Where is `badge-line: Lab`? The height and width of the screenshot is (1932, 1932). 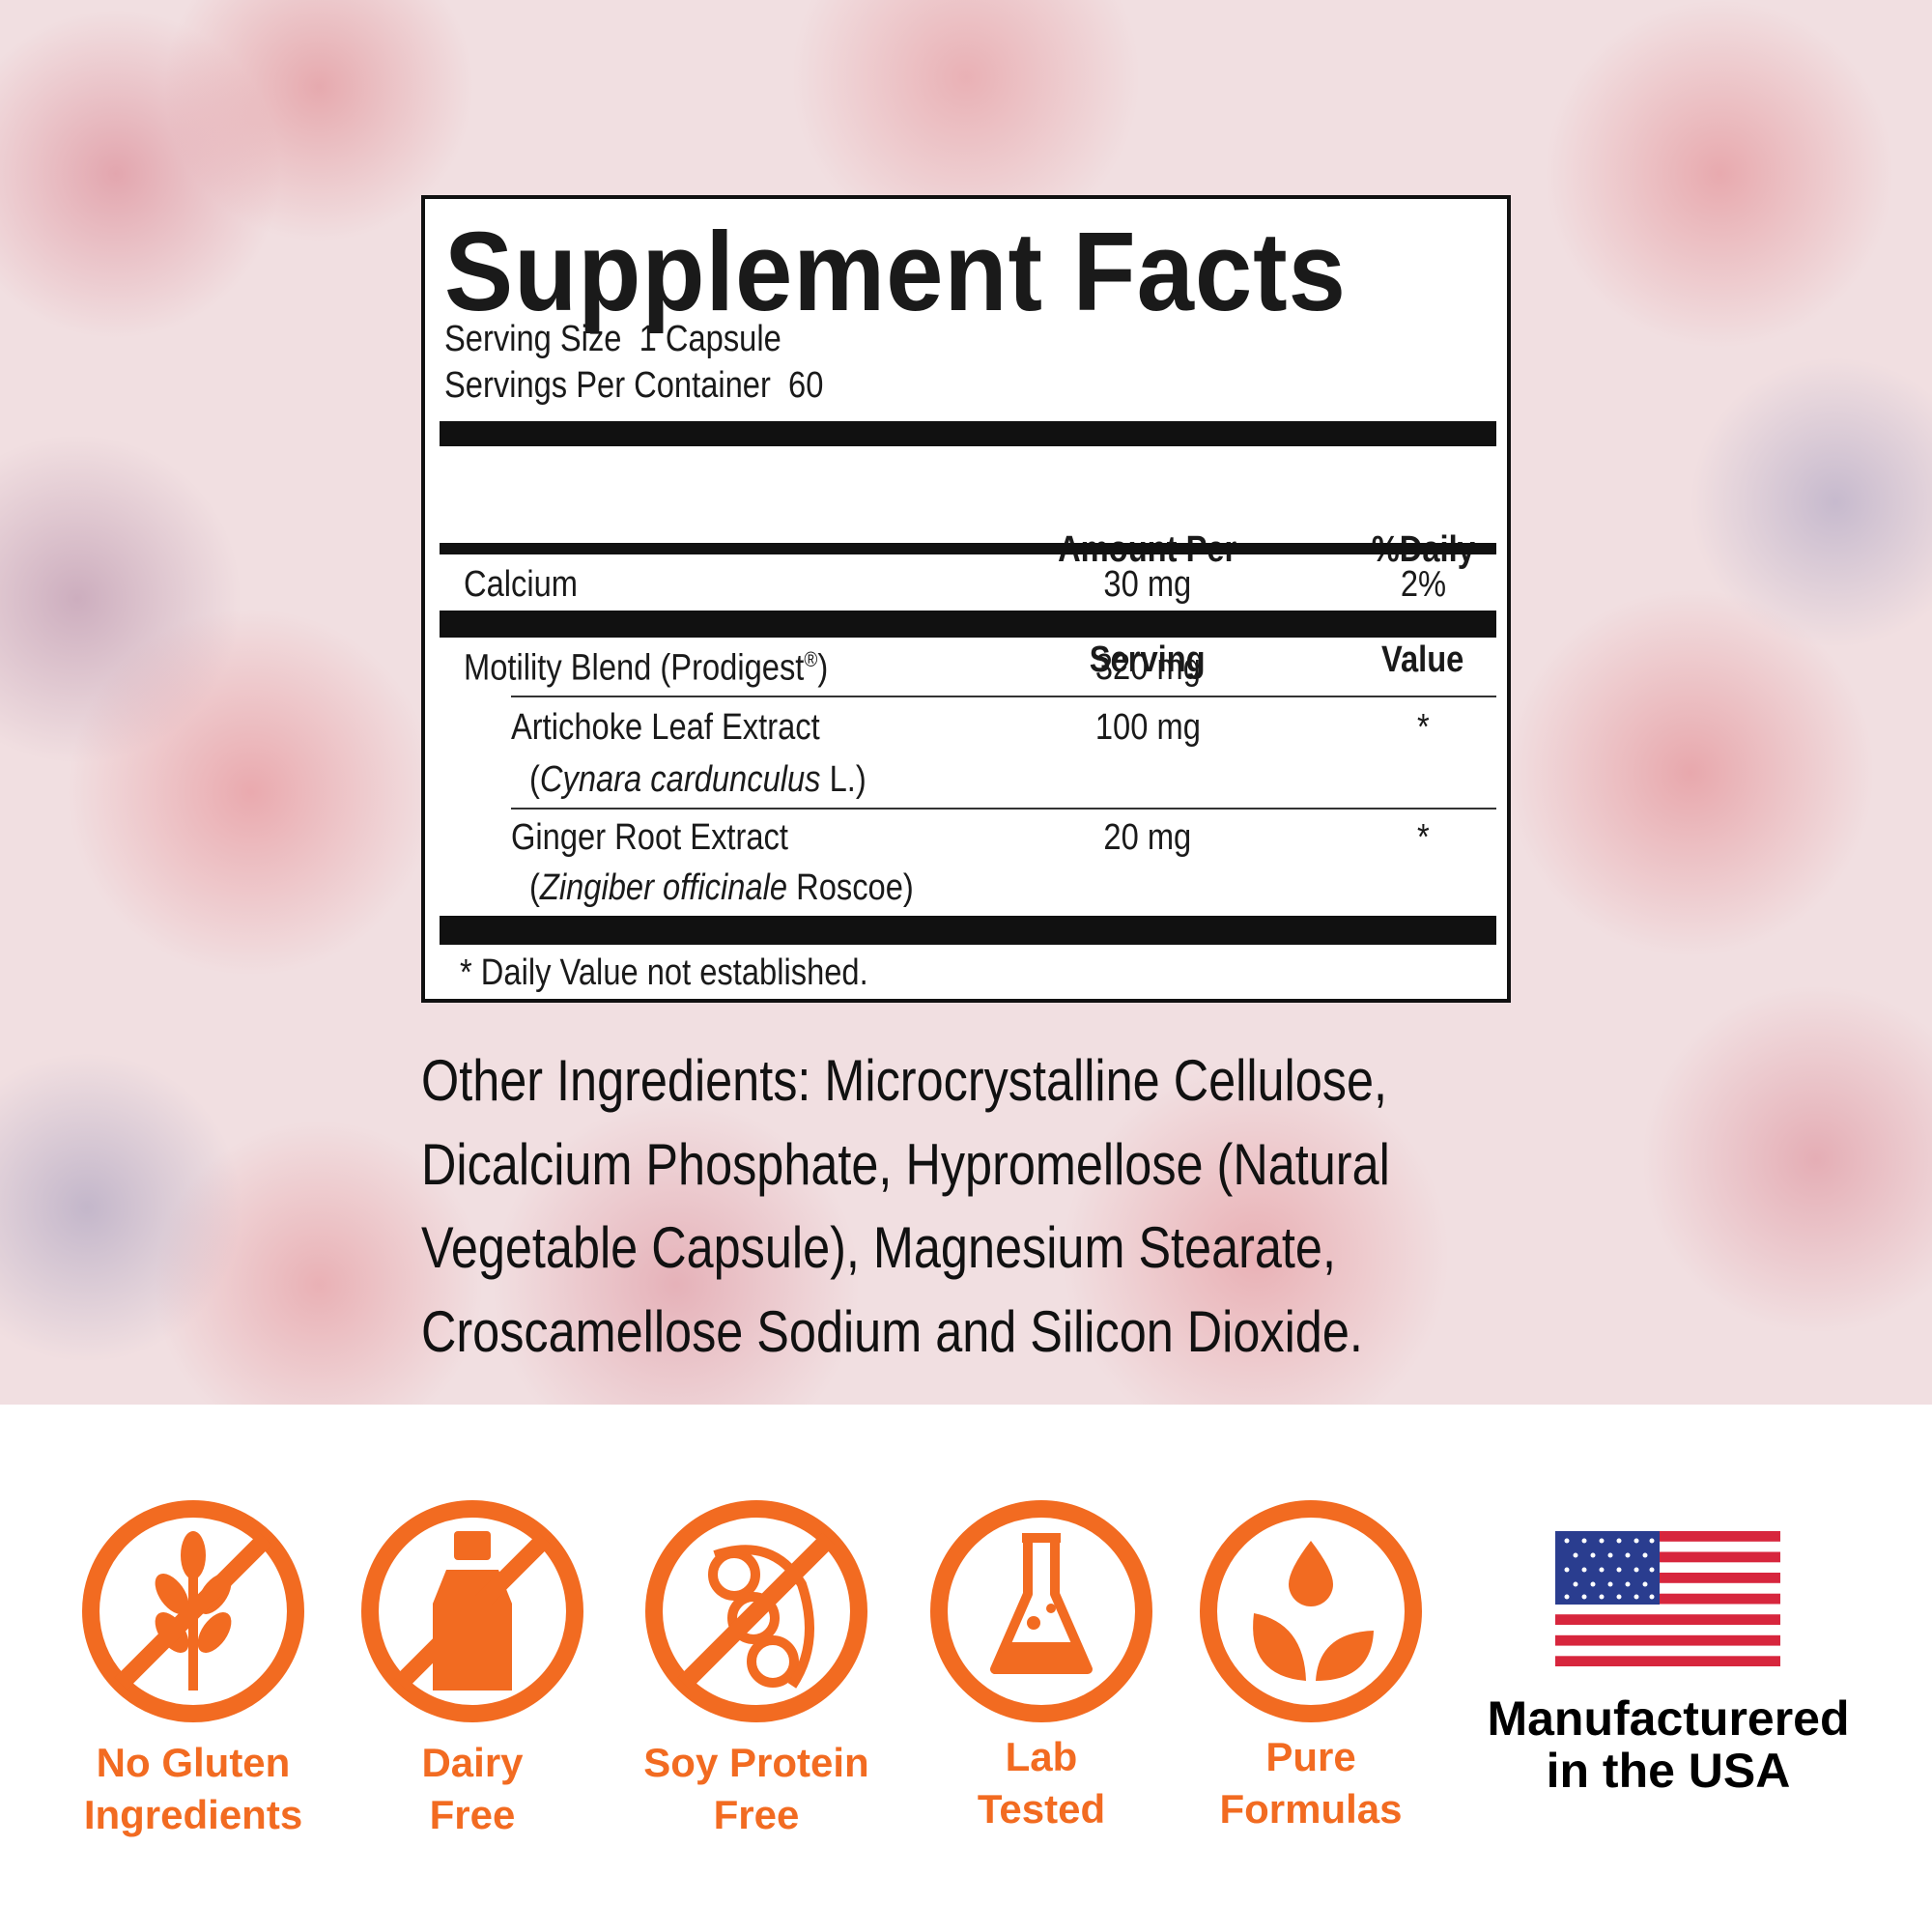 badge-line: Lab is located at coordinates (1041, 1756).